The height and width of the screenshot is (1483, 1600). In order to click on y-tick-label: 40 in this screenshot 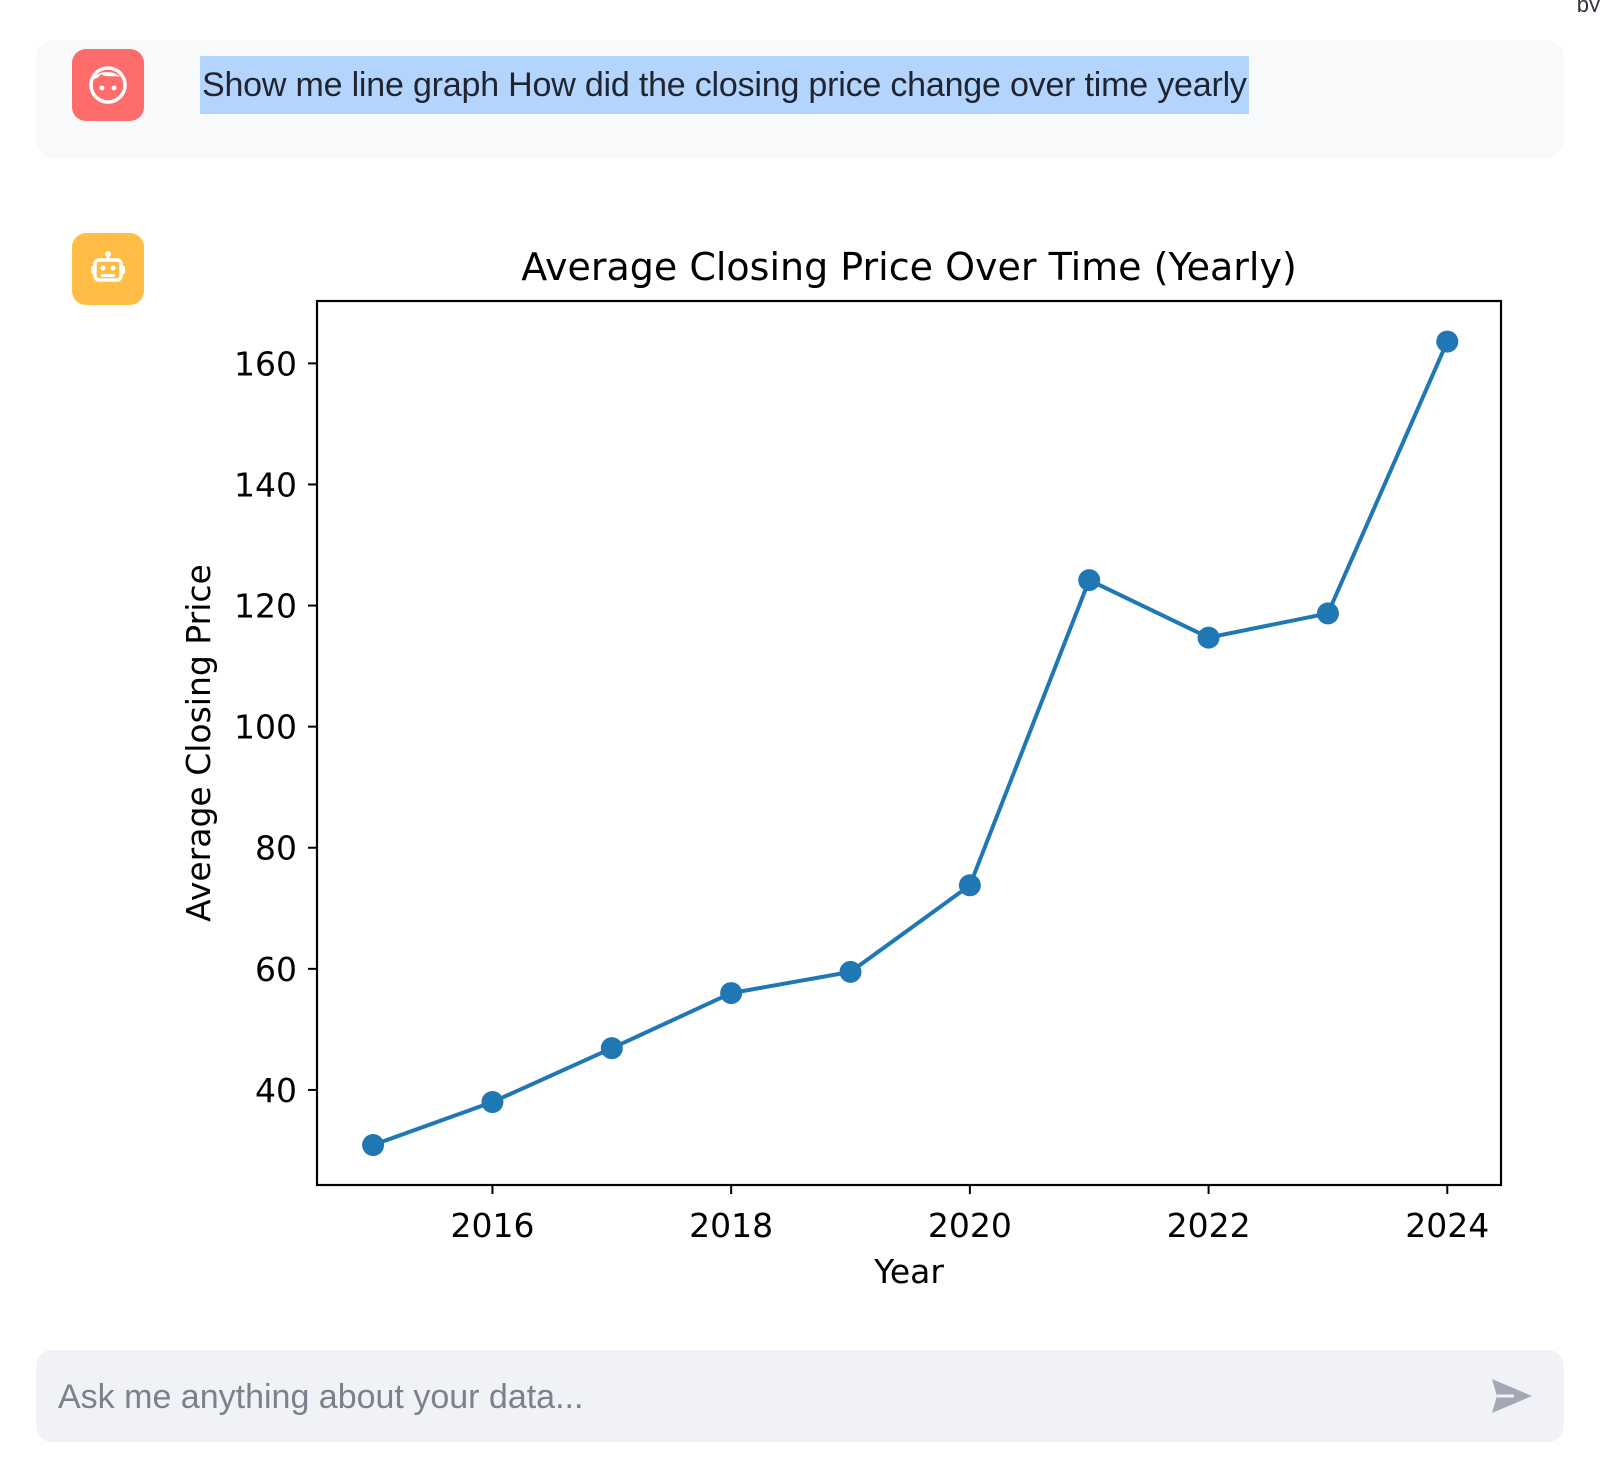, I will do `click(276, 1090)`.